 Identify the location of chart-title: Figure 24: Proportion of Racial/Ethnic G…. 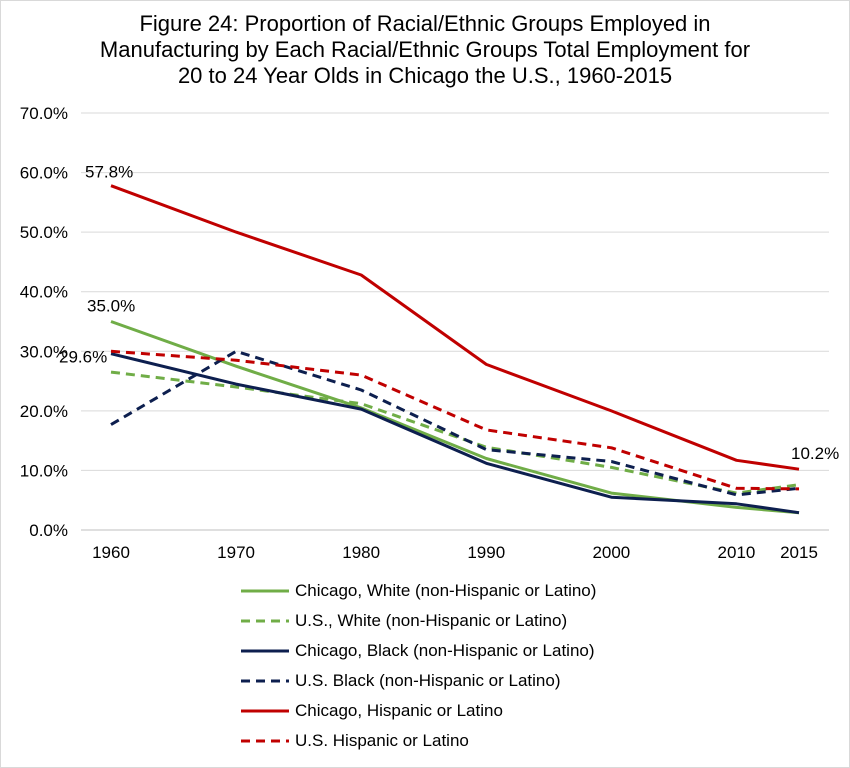
(425, 50).